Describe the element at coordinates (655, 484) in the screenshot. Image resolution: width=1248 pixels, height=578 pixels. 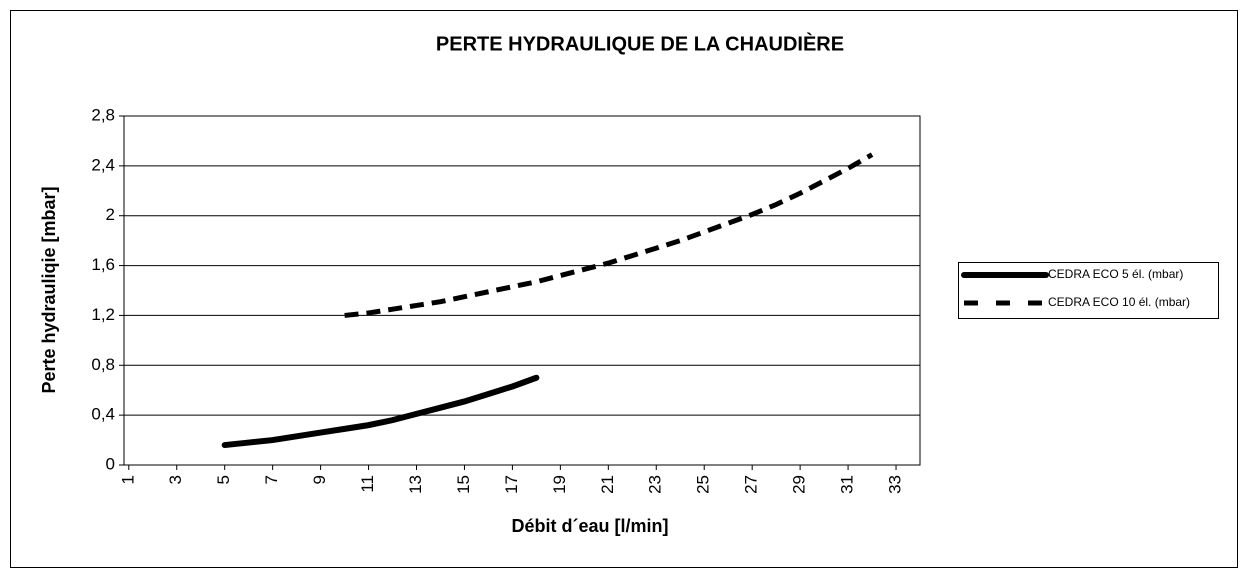
I see `x-tick-label: 23` at that location.